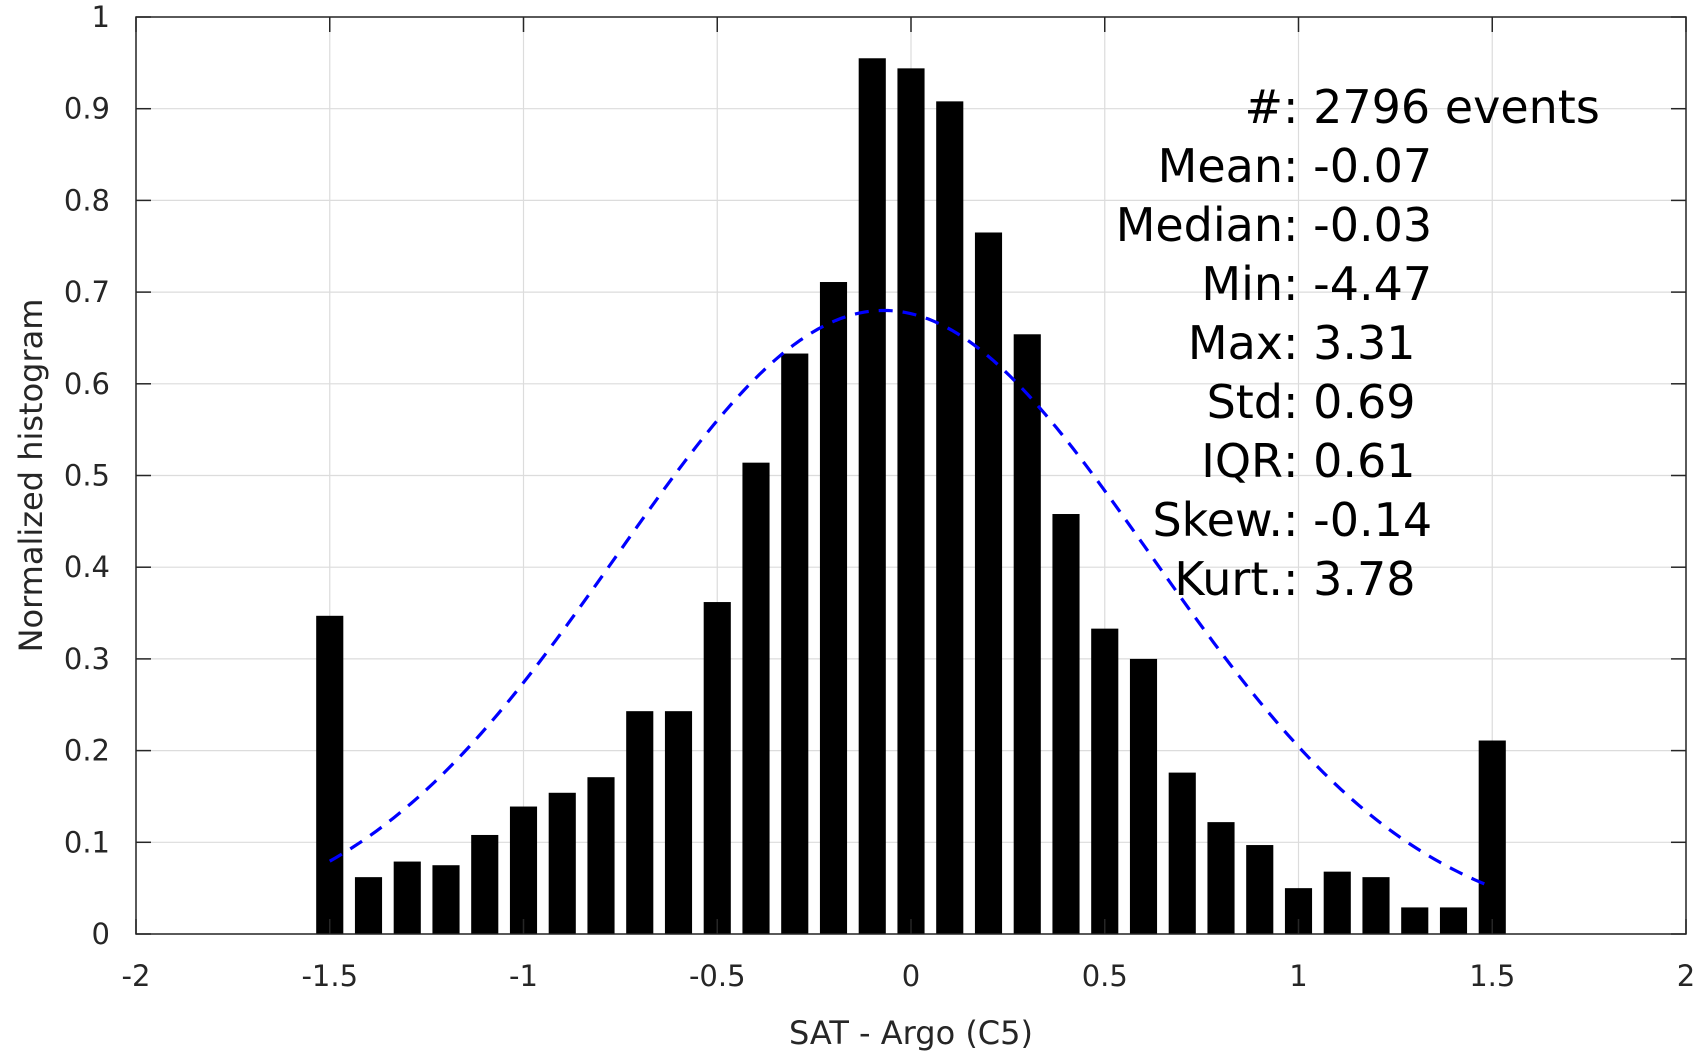  I want to click on x-tick-label: 1, so click(1298, 976).